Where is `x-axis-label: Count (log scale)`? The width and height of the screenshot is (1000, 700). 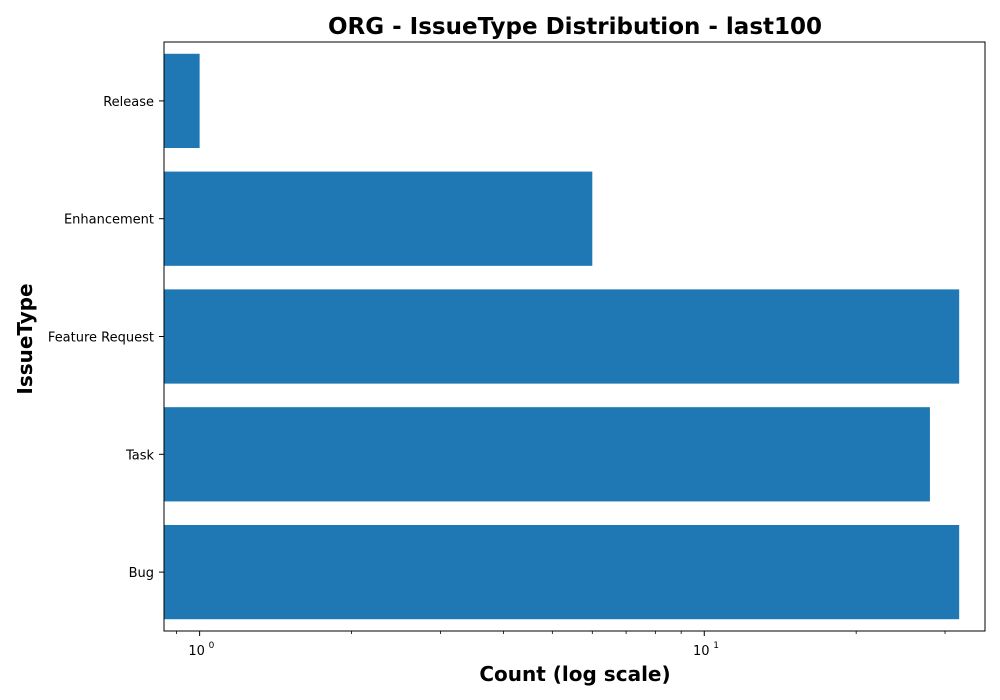 x-axis-label: Count (log scale) is located at coordinates (574, 674).